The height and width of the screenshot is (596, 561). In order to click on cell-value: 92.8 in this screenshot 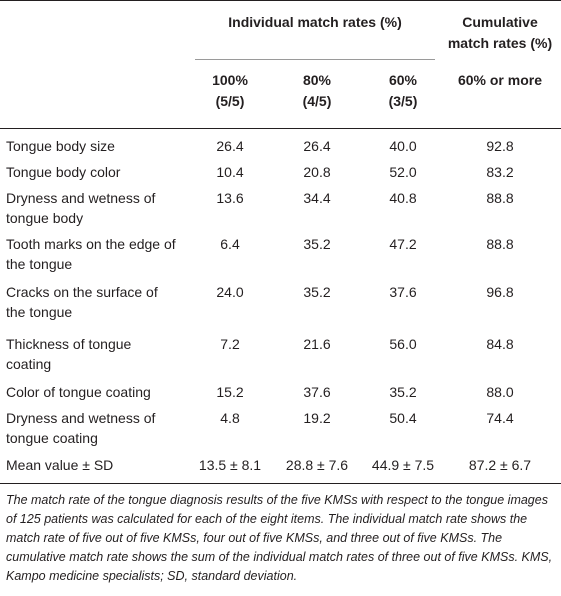, I will do `click(500, 146)`.